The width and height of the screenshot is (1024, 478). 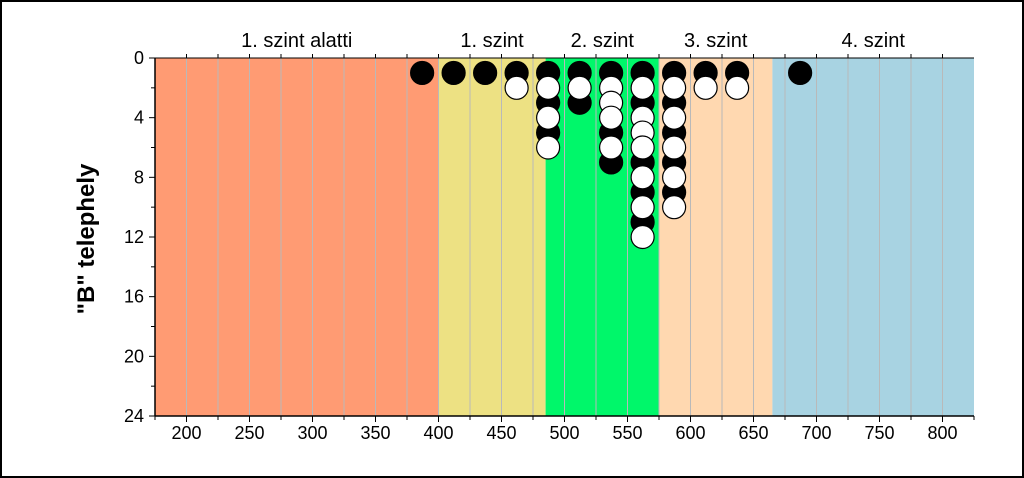 What do you see at coordinates (942, 433) in the screenshot?
I see `x-tick-label: 800` at bounding box center [942, 433].